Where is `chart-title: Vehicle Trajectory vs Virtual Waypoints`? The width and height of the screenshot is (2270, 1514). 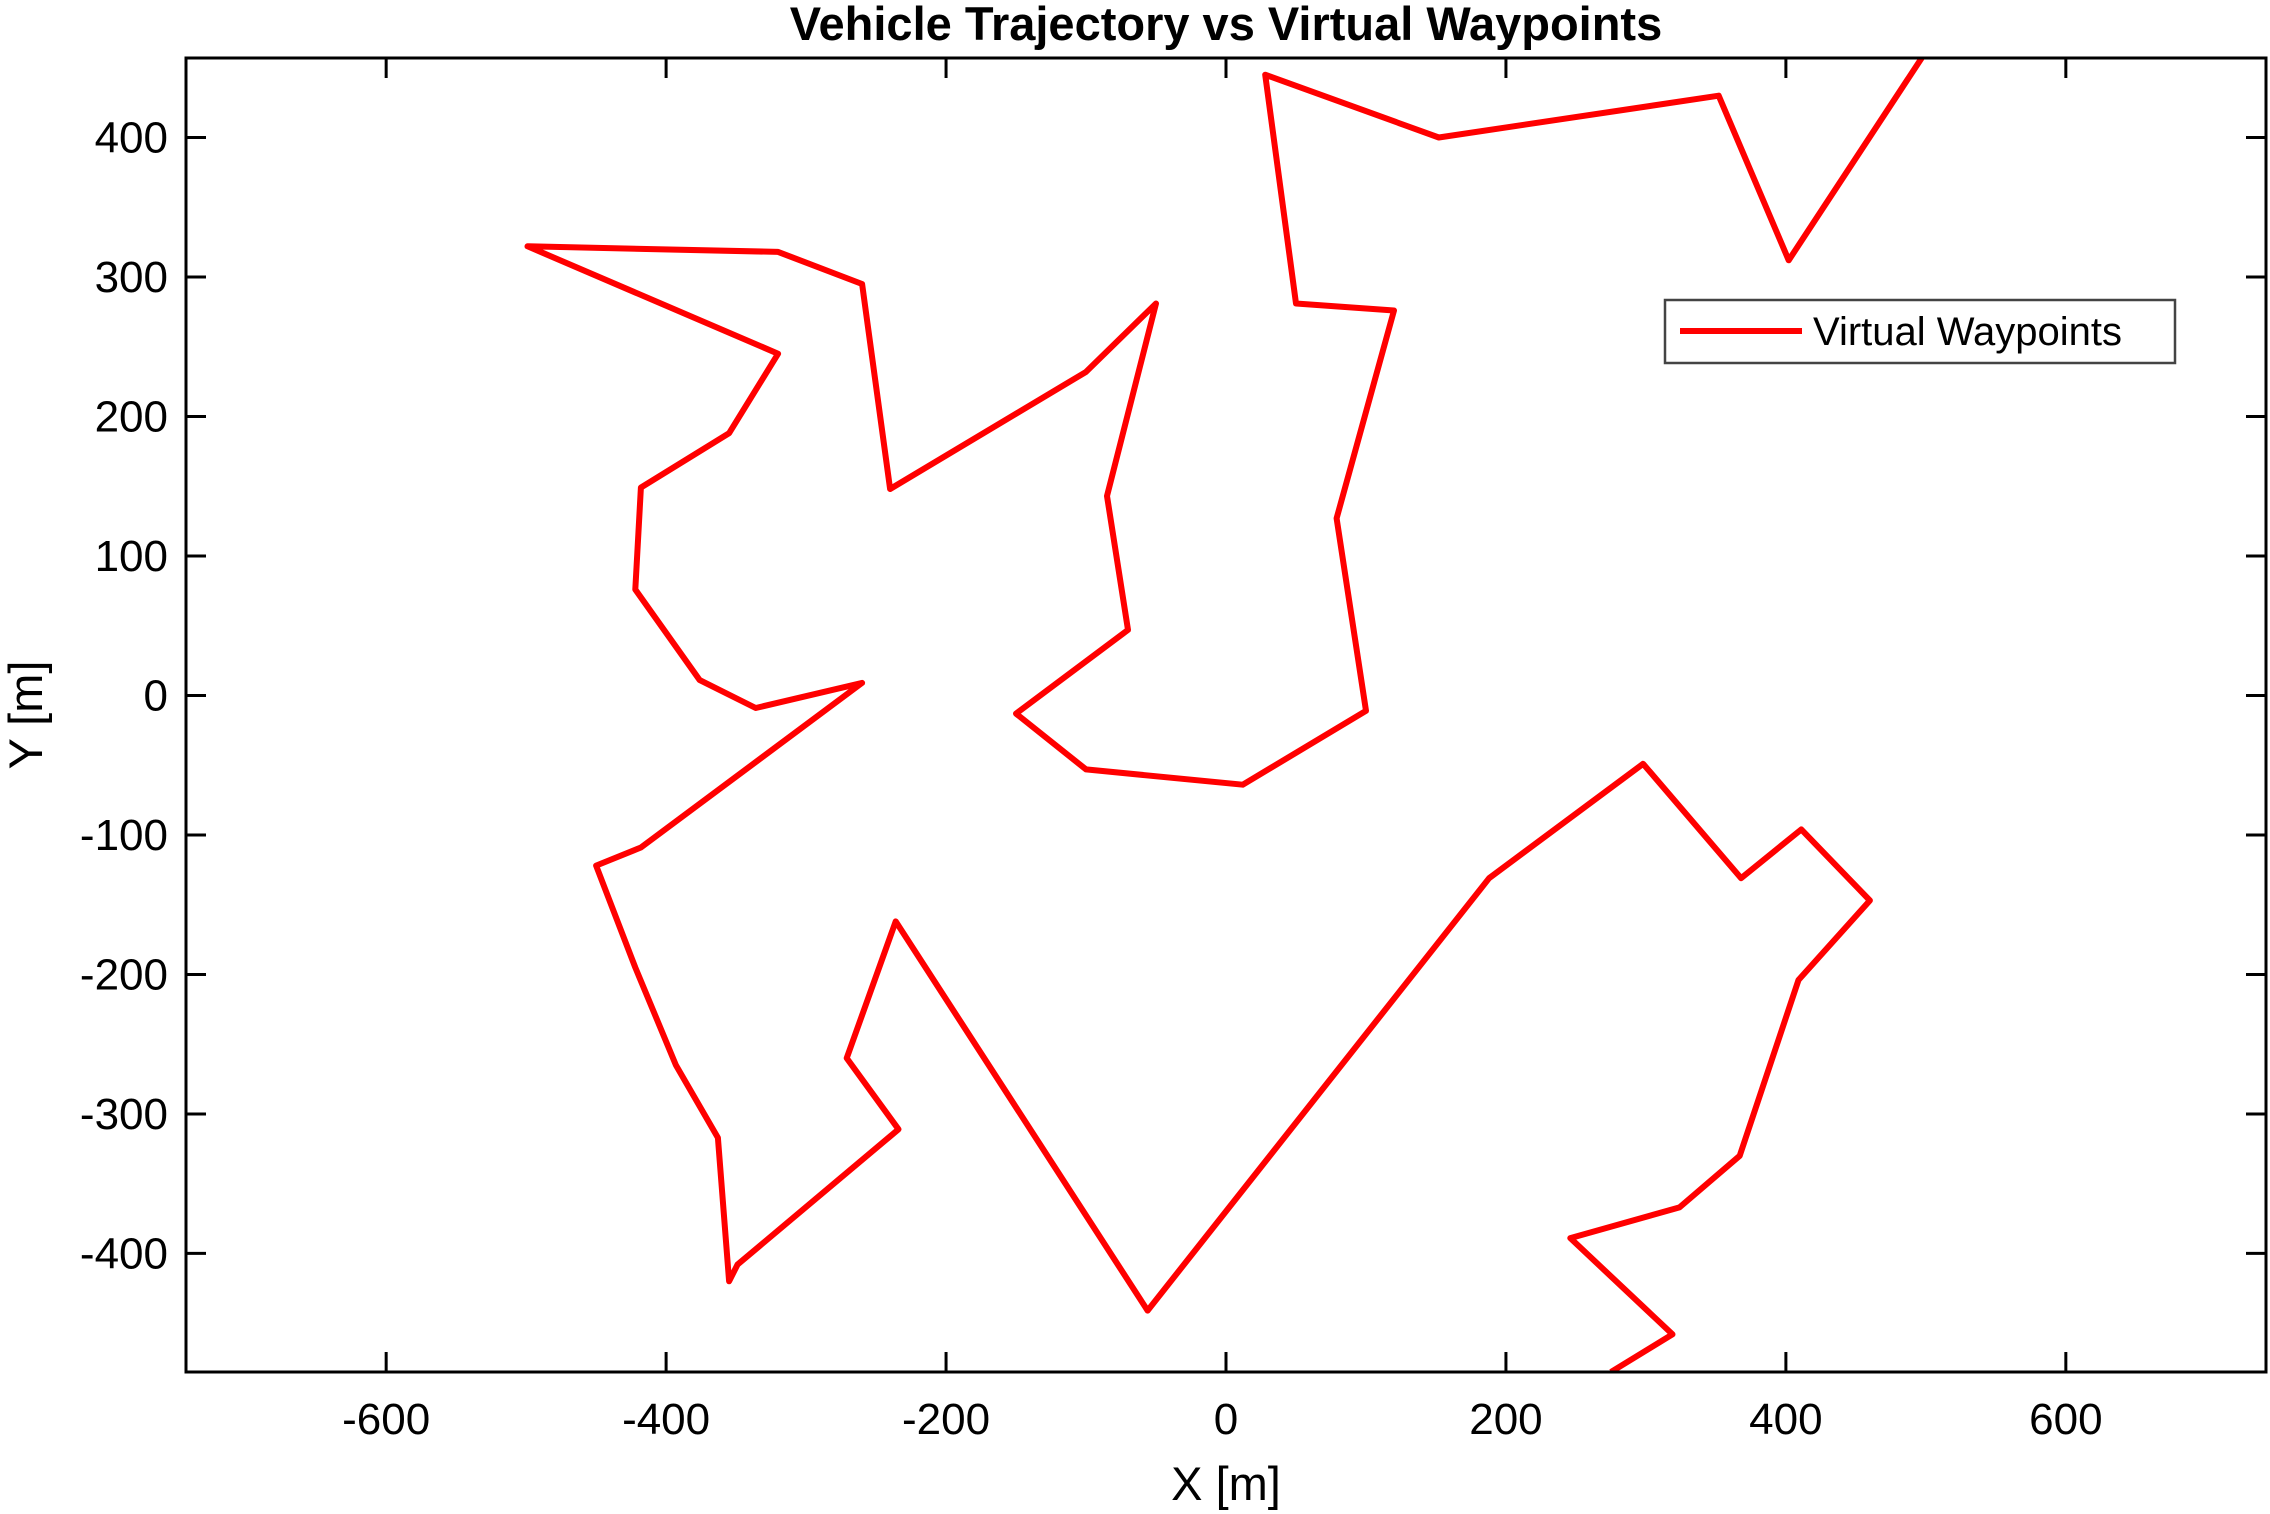 chart-title: Vehicle Trajectory vs Virtual Waypoints is located at coordinates (1226, 25).